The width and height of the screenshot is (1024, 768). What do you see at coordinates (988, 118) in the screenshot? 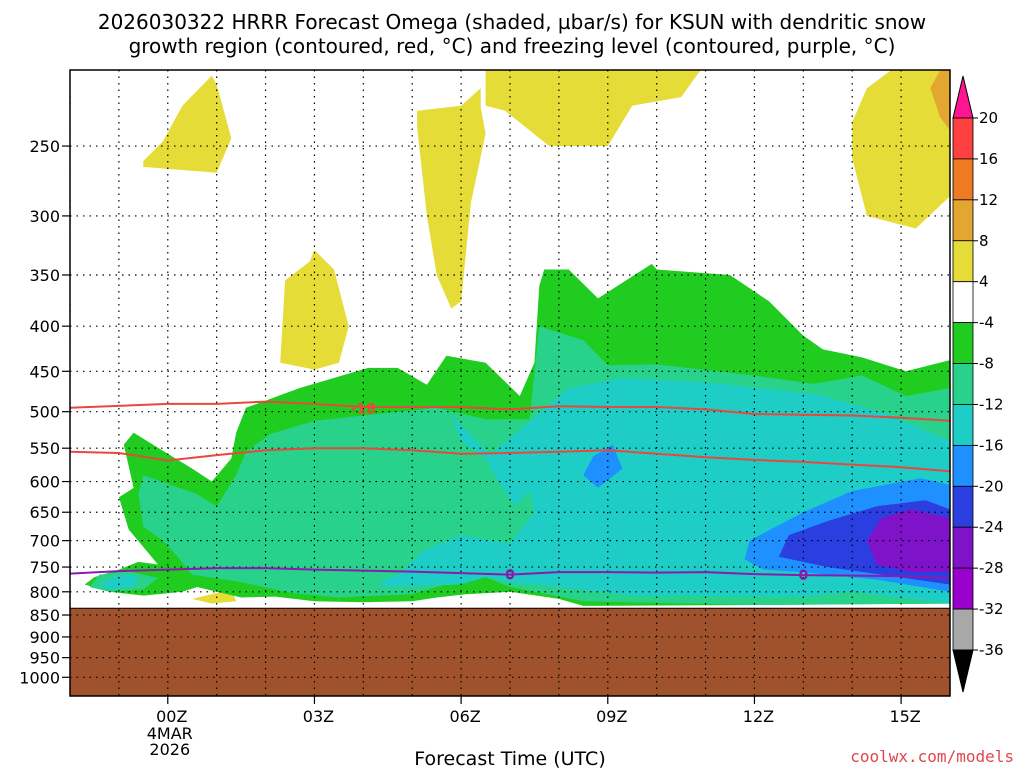
I see `colorbar-label-0: 20` at bounding box center [988, 118].